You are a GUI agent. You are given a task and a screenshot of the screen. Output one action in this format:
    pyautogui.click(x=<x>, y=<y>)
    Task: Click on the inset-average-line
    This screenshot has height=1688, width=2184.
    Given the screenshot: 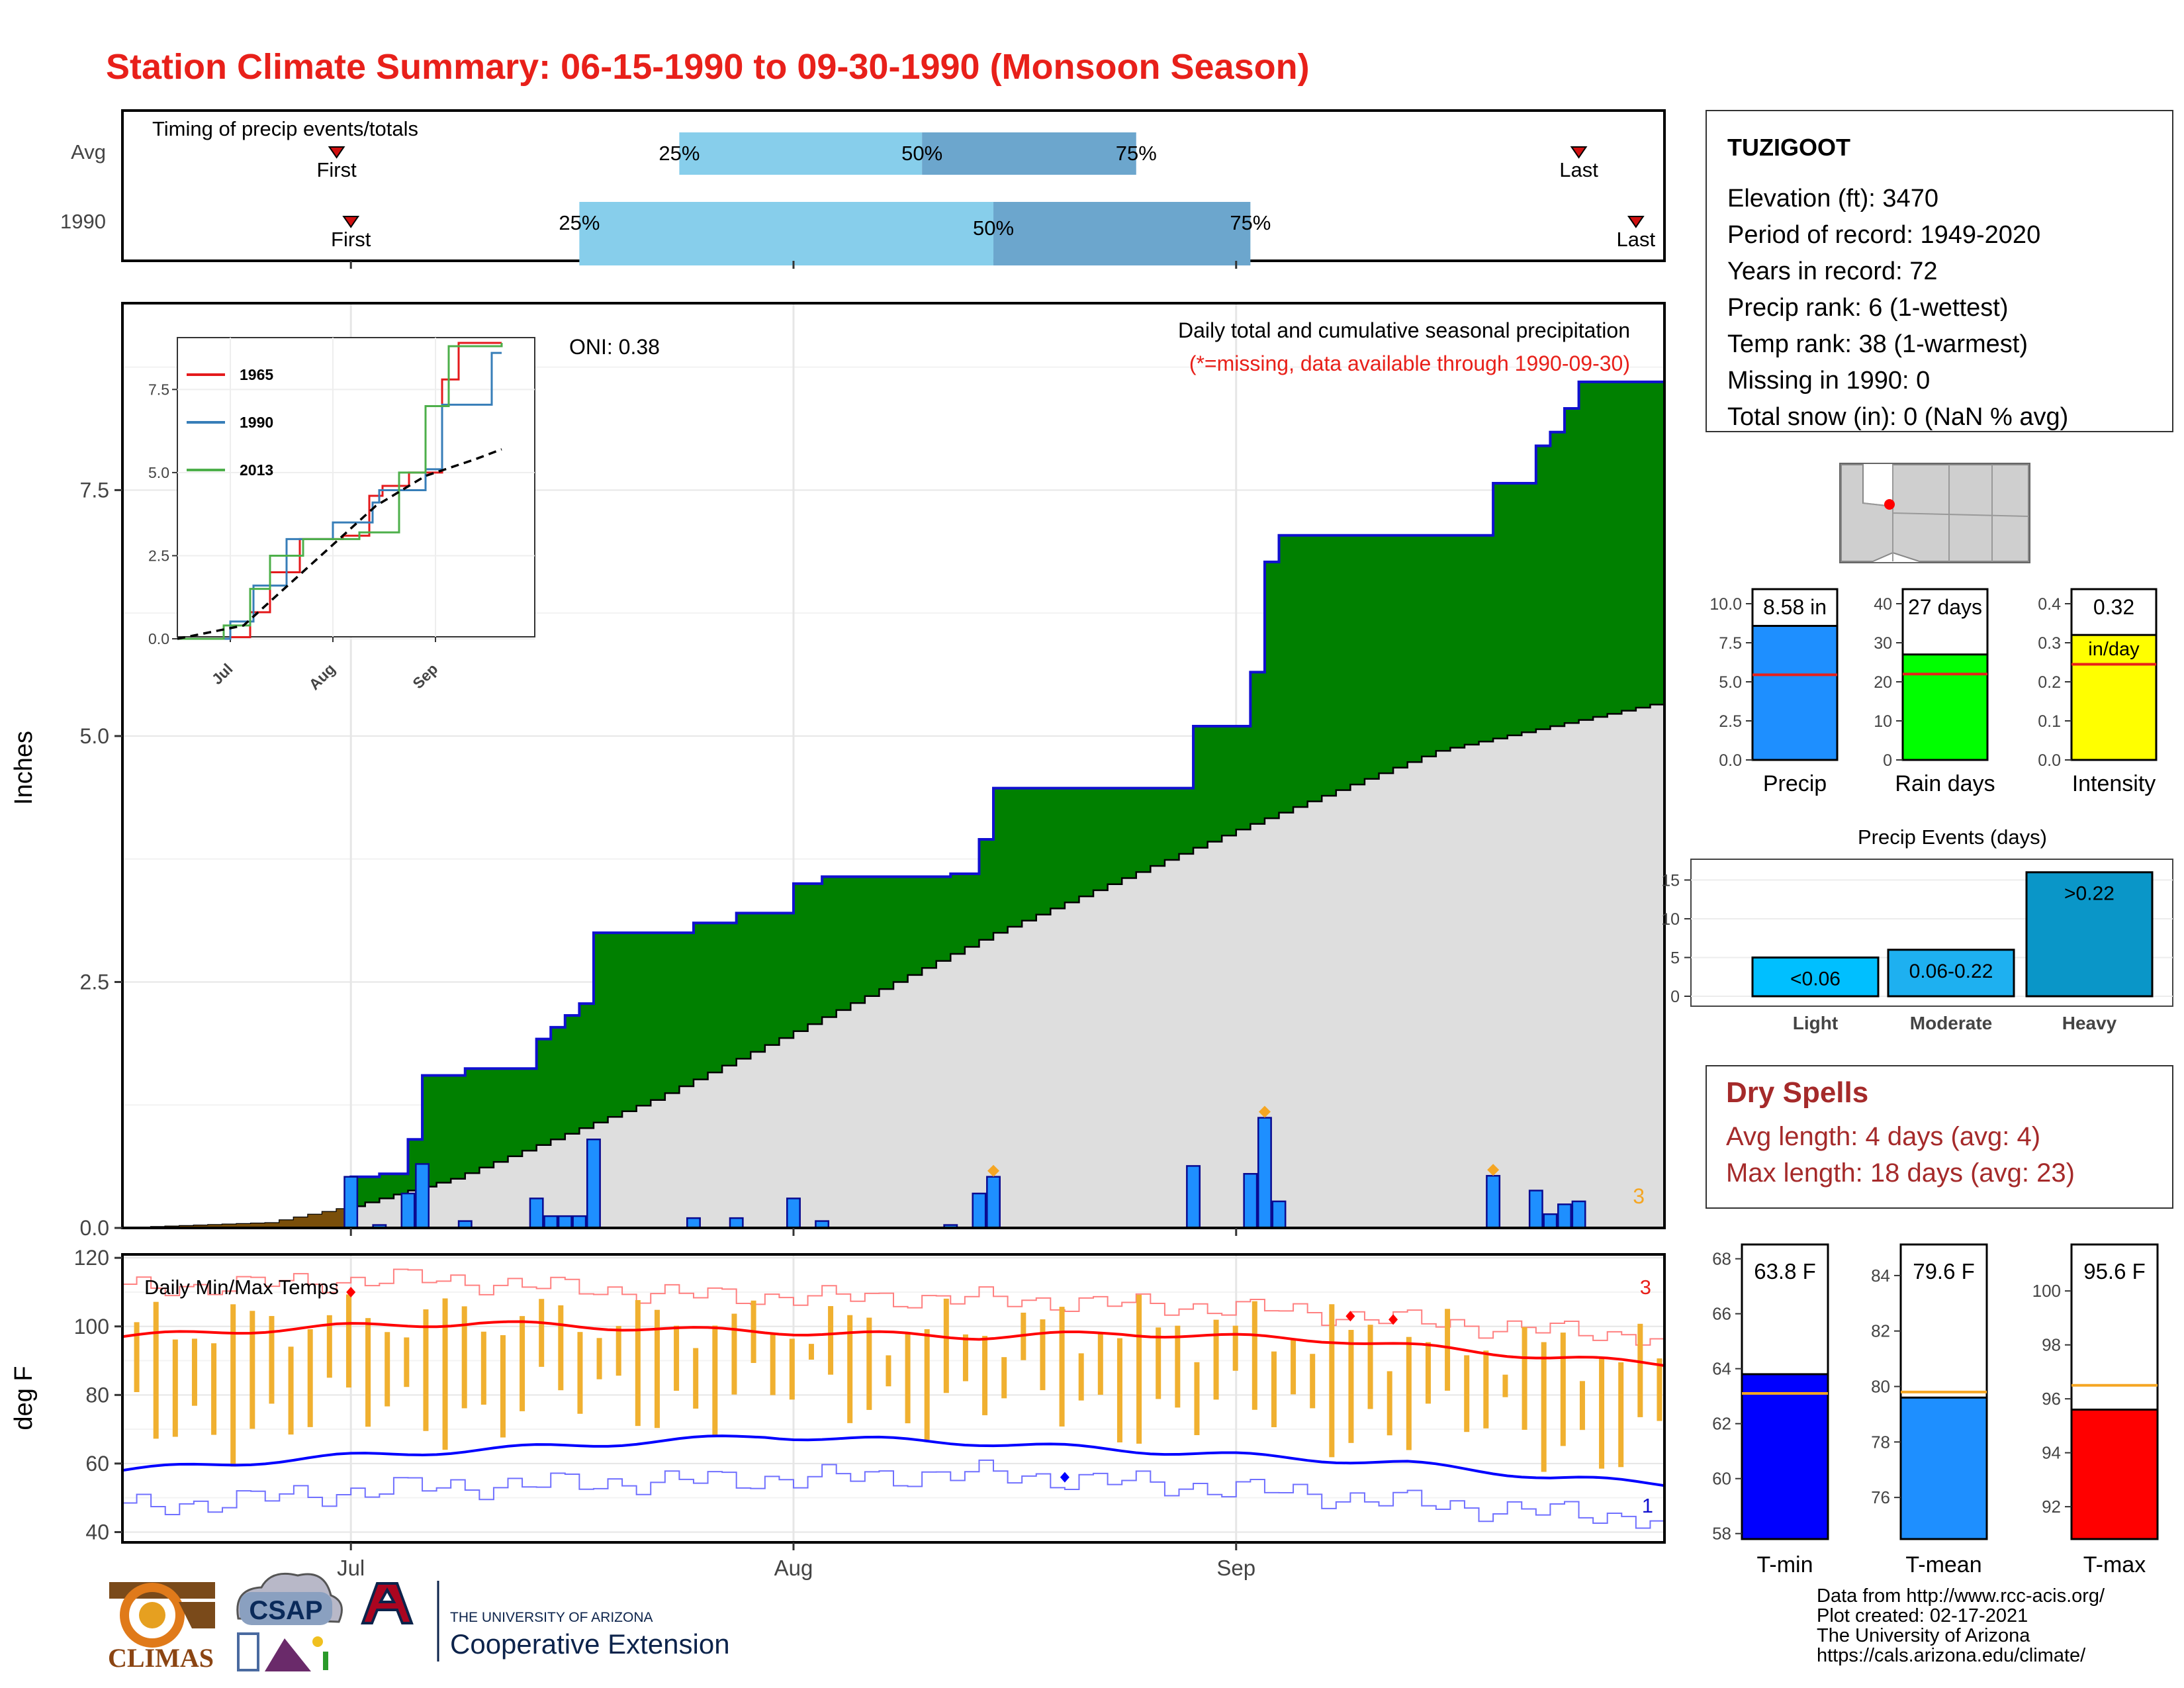 What is the action you would take?
    pyautogui.click(x=339, y=544)
    